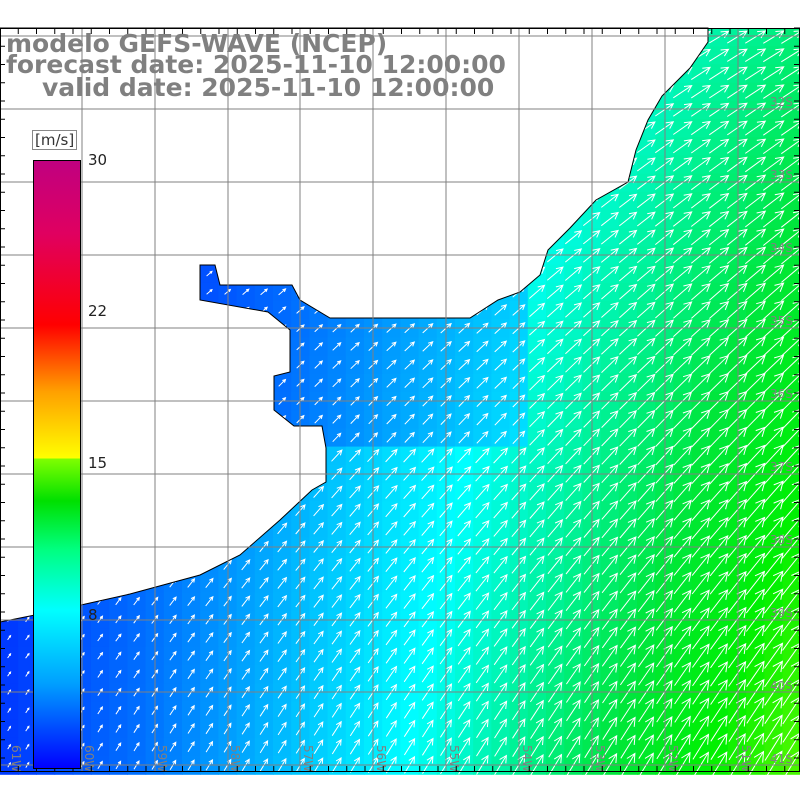 The width and height of the screenshot is (800, 800). What do you see at coordinates (600, 758) in the screenshot?
I see `longitude-label: 53W` at bounding box center [600, 758].